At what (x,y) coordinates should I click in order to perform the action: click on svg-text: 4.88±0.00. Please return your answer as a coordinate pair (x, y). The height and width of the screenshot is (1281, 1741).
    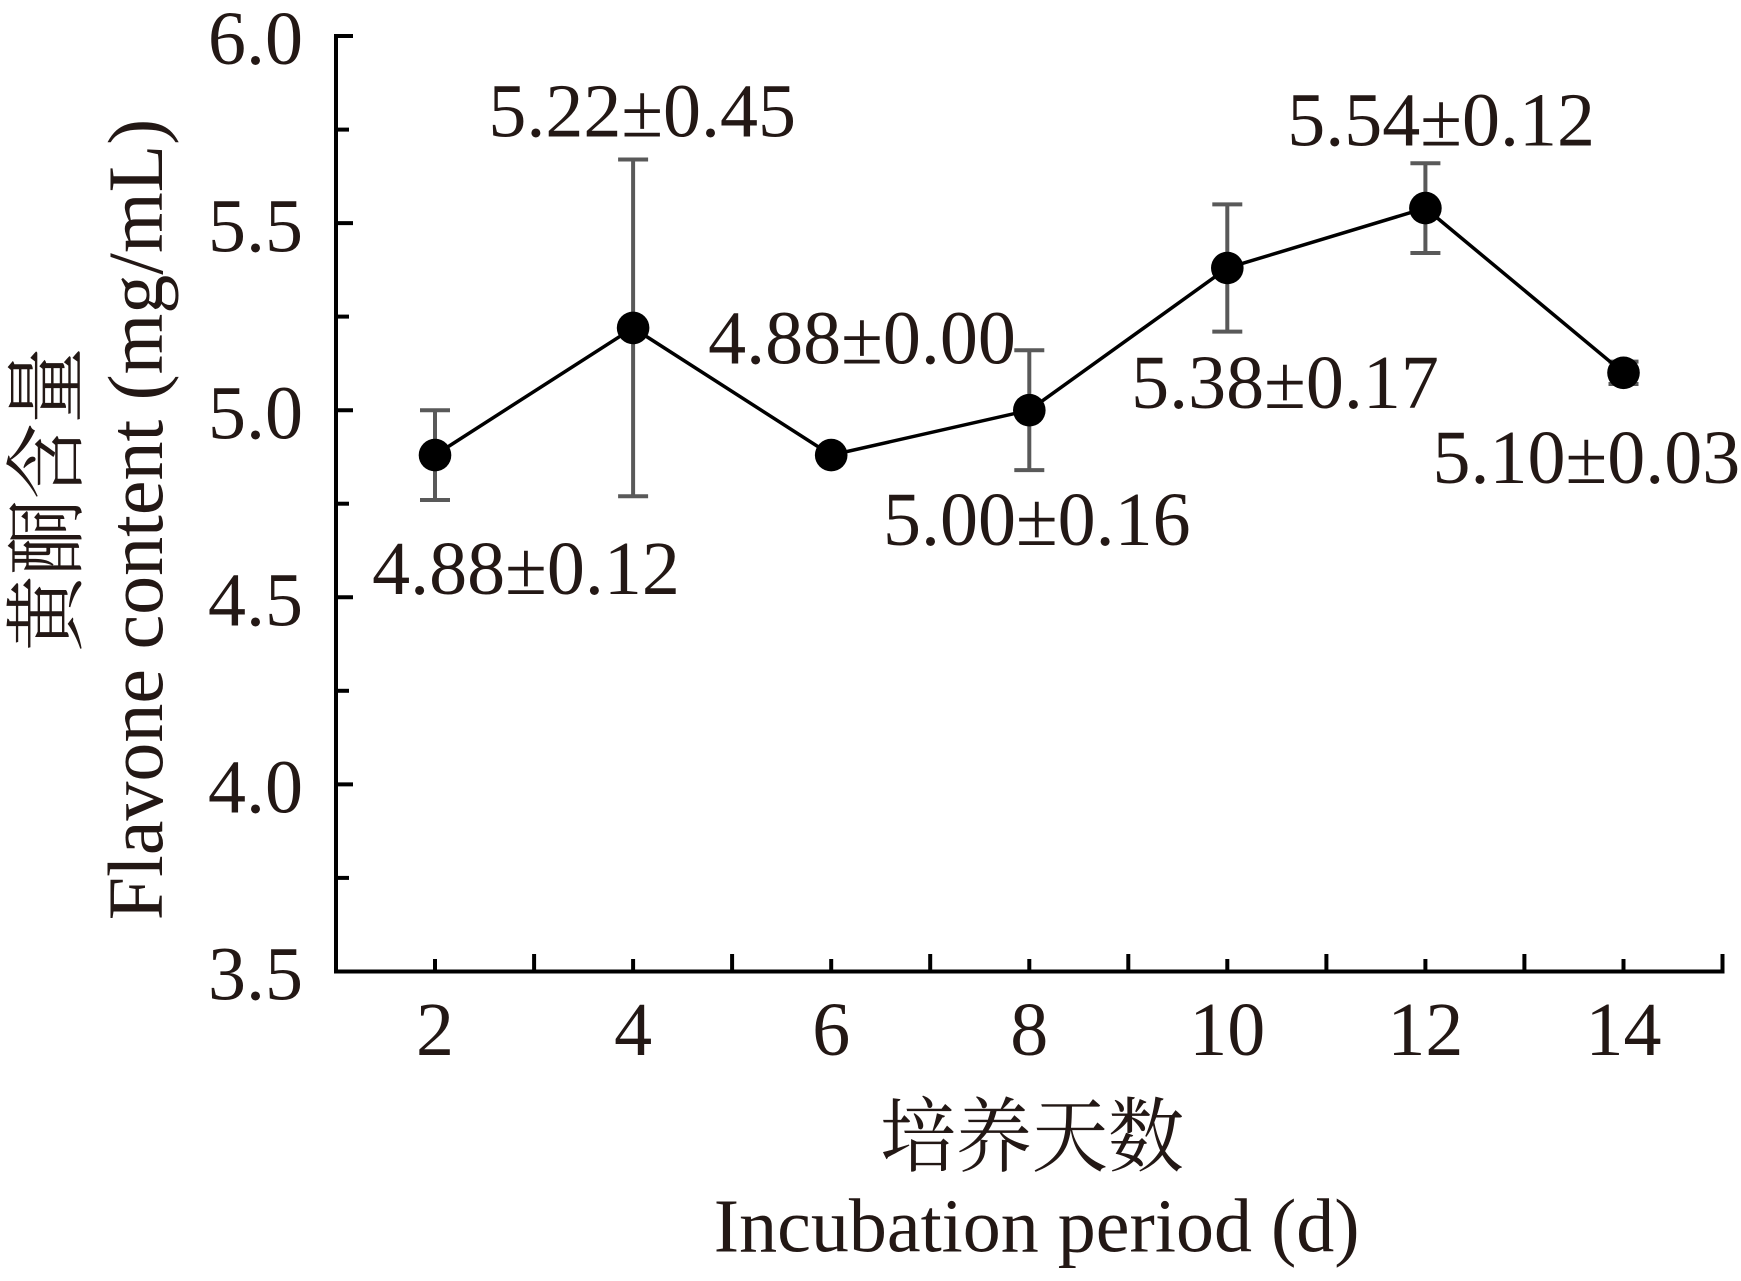
    Looking at the image, I should click on (862, 339).